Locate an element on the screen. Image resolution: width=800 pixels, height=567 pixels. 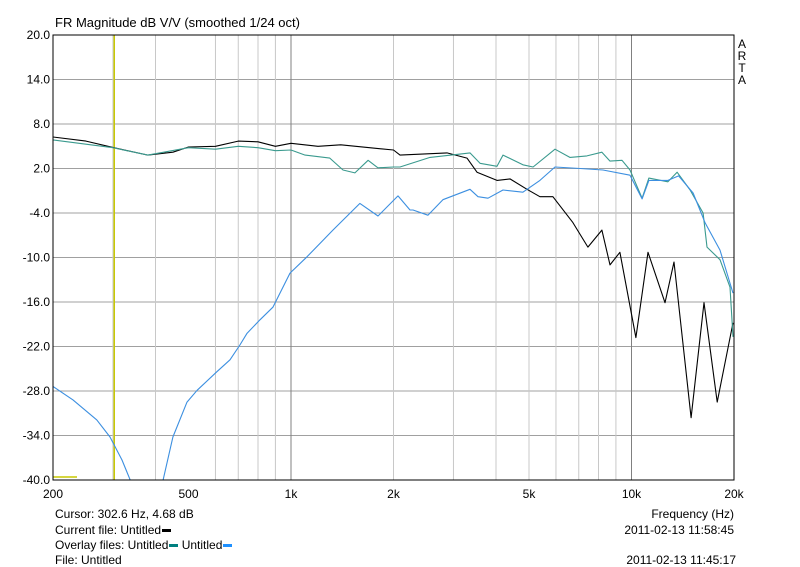
y-tick-label: 14.0 is located at coordinates (39, 80).